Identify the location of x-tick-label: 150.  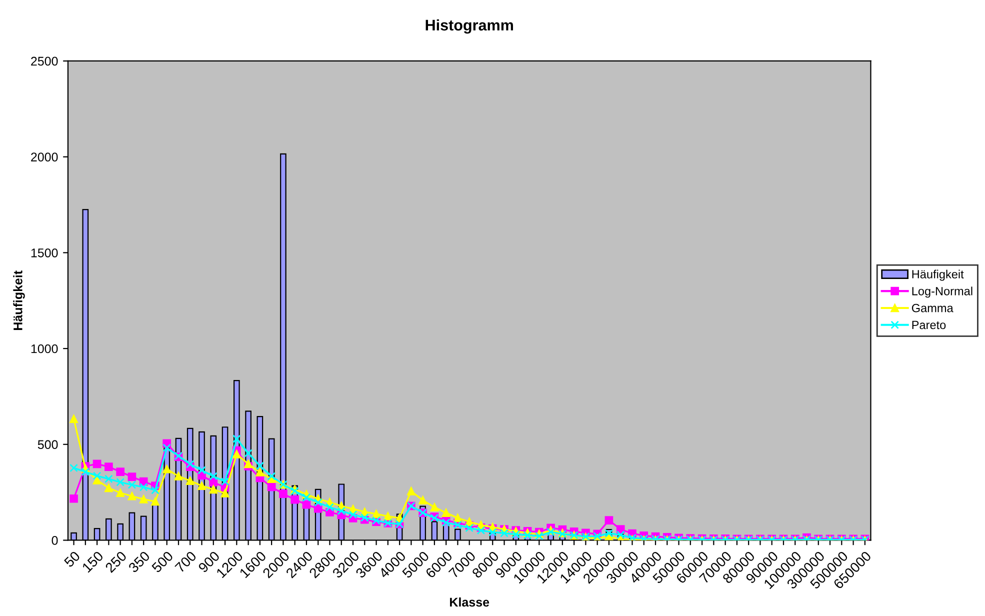
(93, 561).